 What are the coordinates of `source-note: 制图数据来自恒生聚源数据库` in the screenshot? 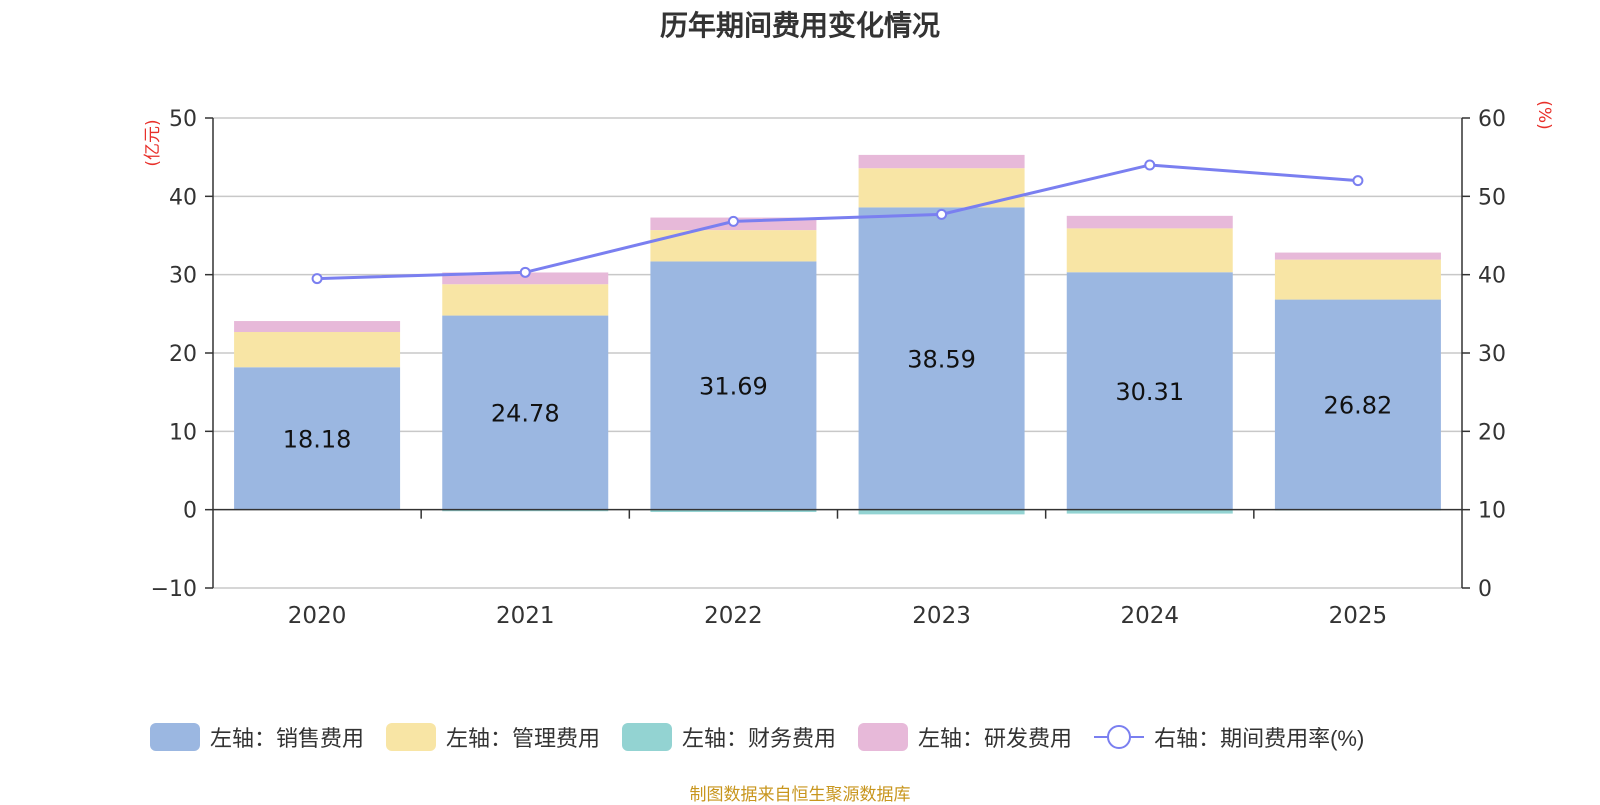 It's located at (800, 794).